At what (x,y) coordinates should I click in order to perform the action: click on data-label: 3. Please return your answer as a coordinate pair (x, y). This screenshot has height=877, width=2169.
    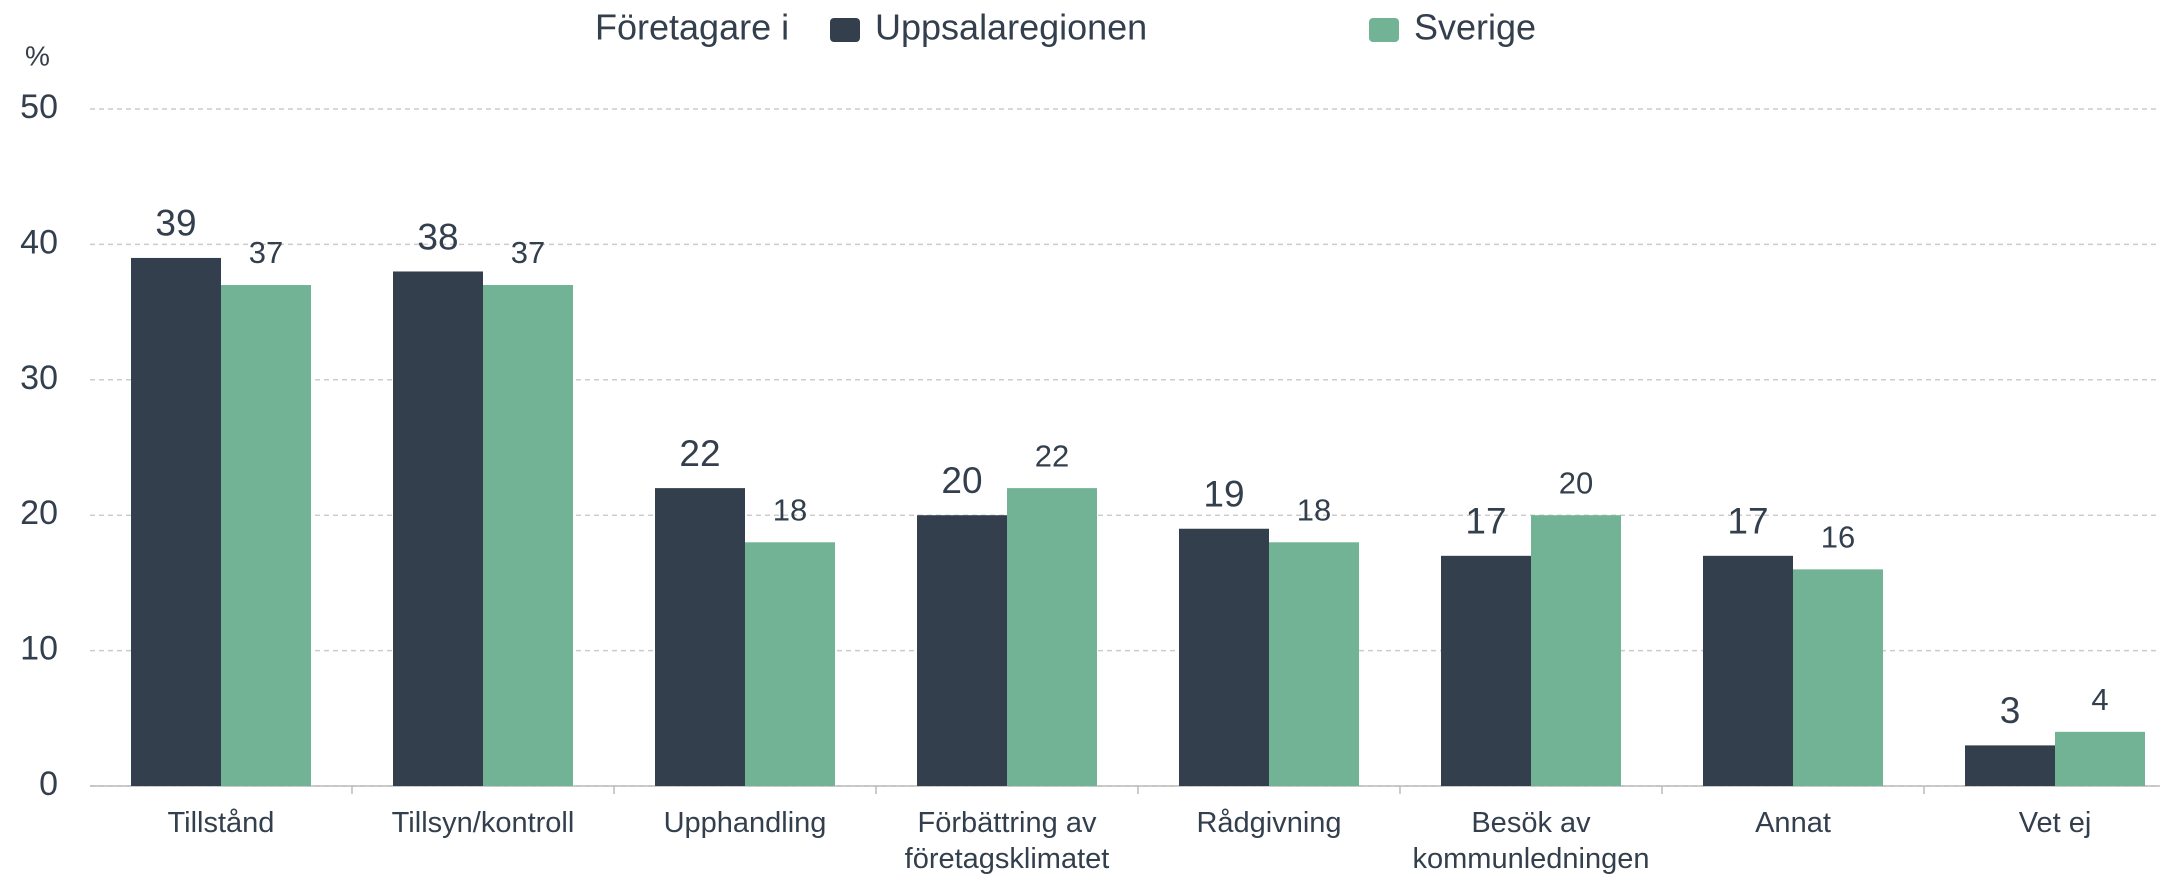
    Looking at the image, I should click on (2010, 710).